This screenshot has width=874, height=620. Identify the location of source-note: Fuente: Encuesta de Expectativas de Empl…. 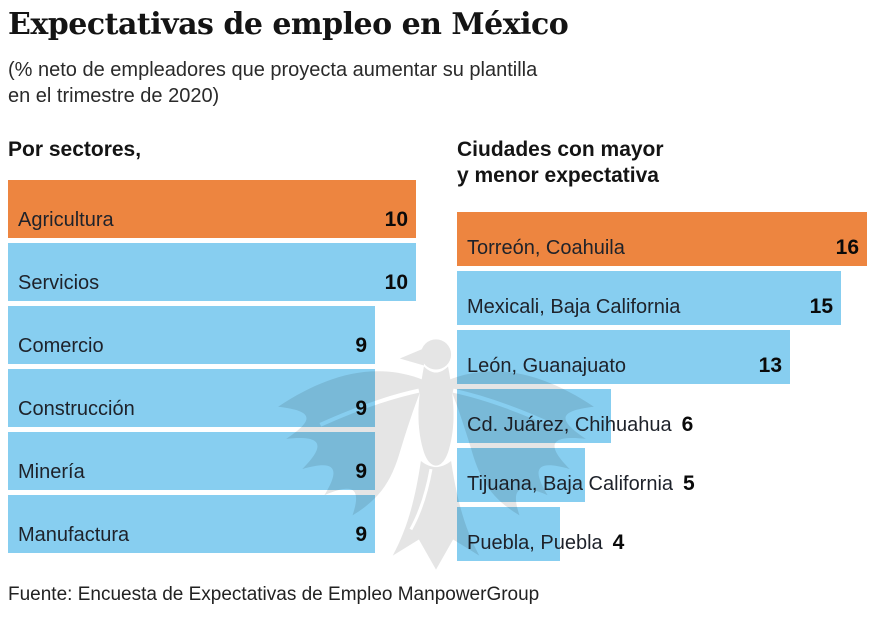
(274, 594).